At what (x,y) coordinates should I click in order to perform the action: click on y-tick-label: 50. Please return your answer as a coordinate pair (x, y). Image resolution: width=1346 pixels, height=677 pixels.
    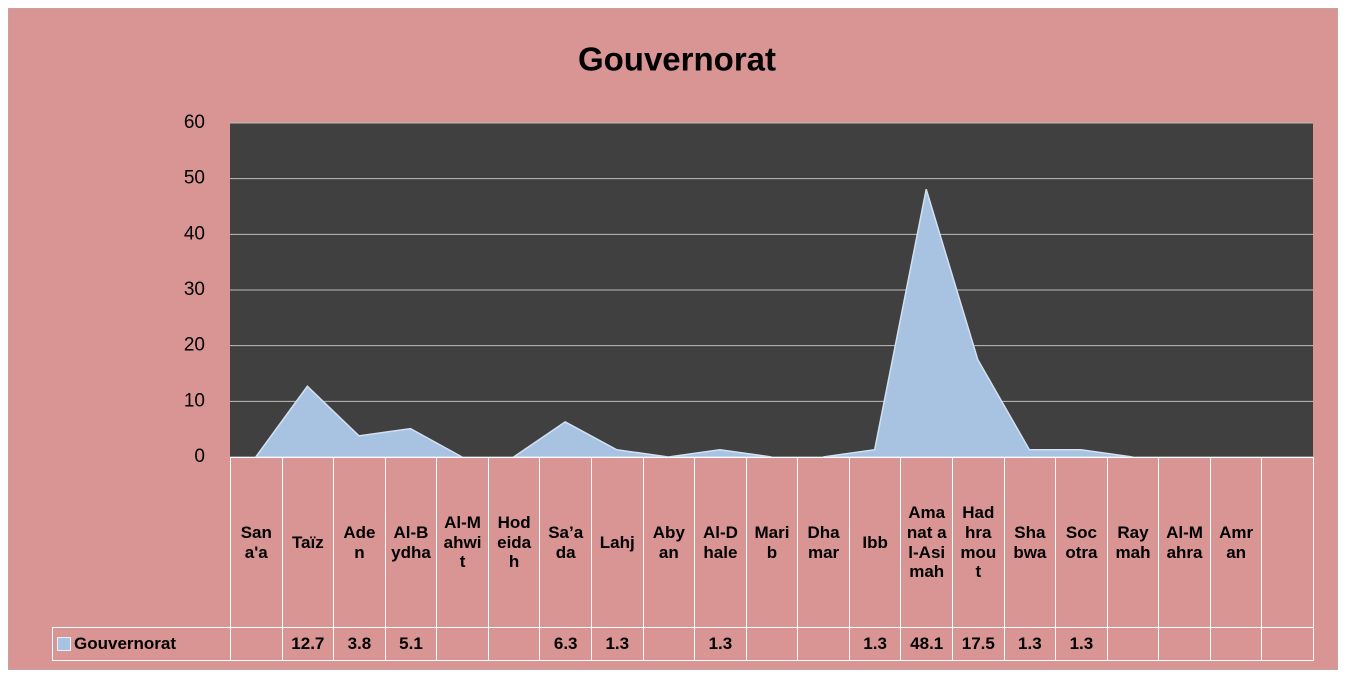
    Looking at the image, I should click on (194, 178).